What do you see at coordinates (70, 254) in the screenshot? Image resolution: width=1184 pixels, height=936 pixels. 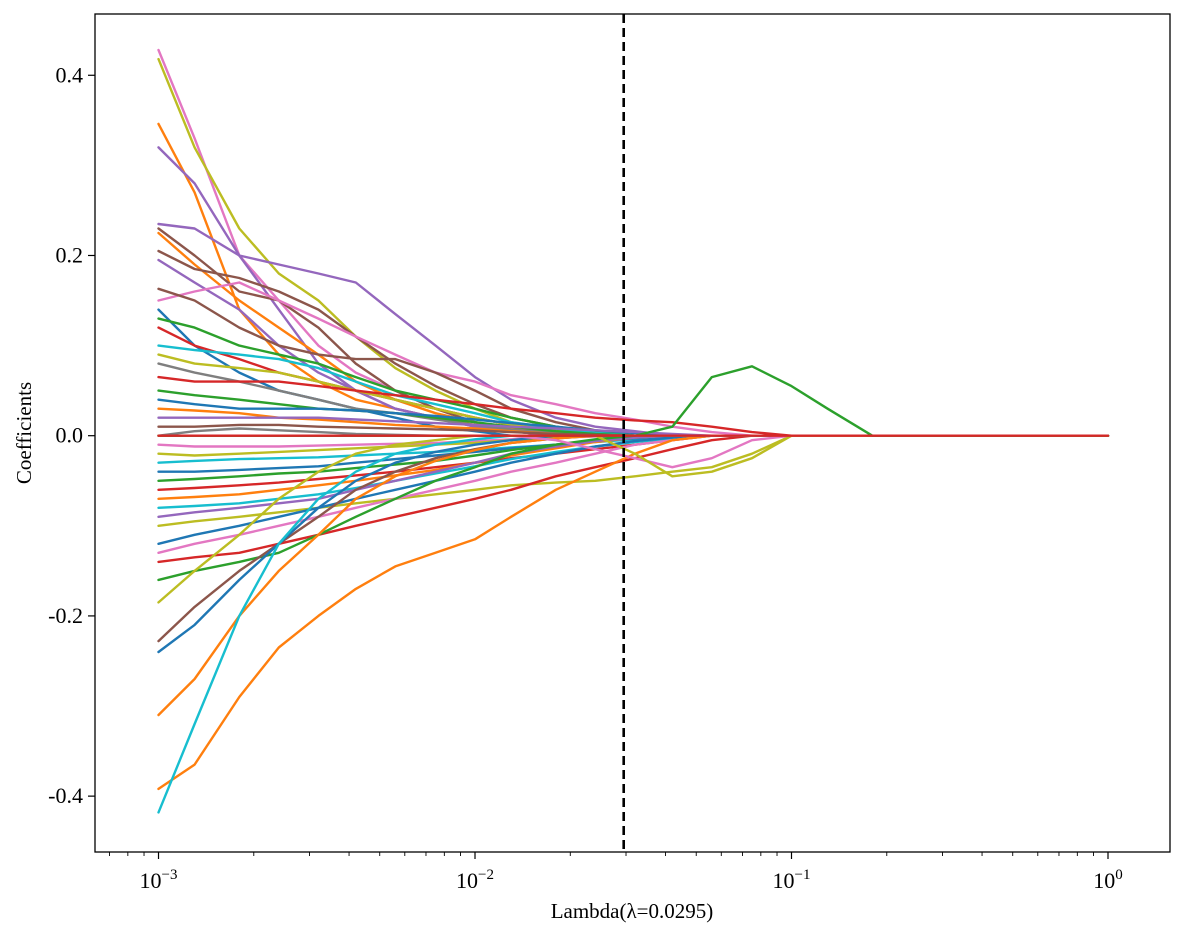 I see `y-tick-label: 0.2` at bounding box center [70, 254].